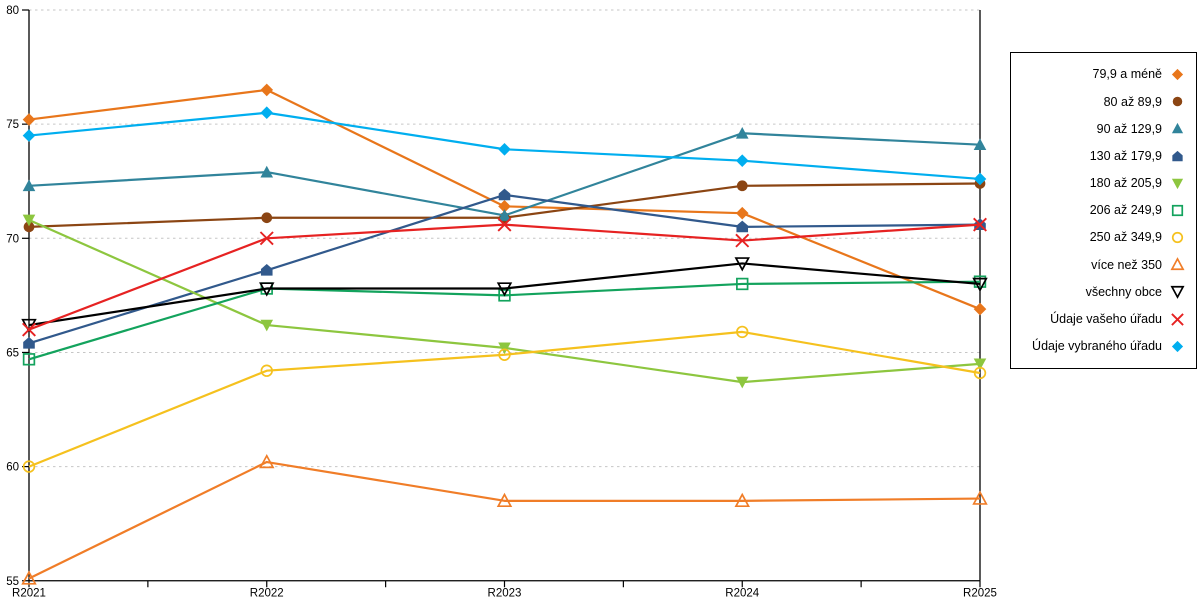  What do you see at coordinates (980, 593) in the screenshot?
I see `x-tick-label: R2025` at bounding box center [980, 593].